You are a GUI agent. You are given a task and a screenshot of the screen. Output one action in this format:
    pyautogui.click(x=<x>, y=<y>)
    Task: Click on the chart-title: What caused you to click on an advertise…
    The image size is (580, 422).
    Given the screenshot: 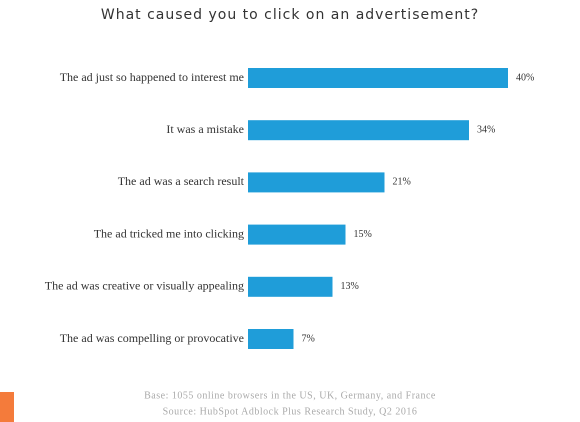 What is the action you would take?
    pyautogui.click(x=290, y=15)
    